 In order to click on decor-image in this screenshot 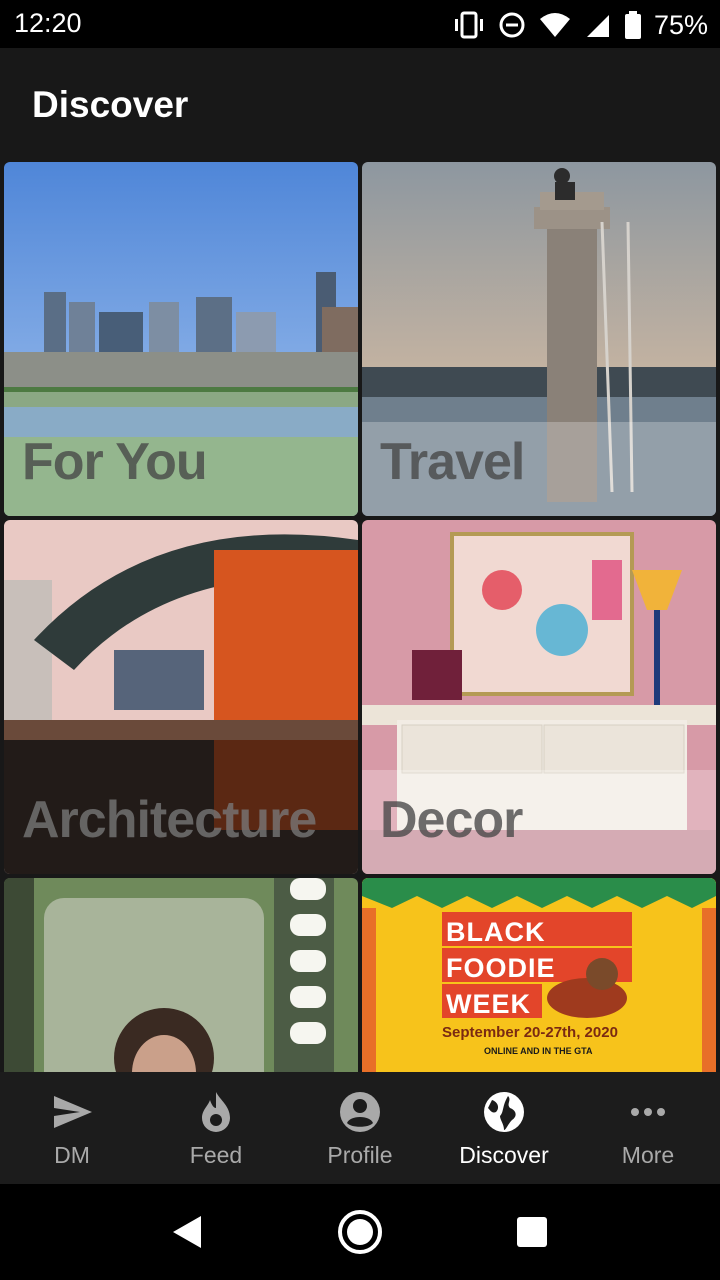, I will do `click(539, 697)`.